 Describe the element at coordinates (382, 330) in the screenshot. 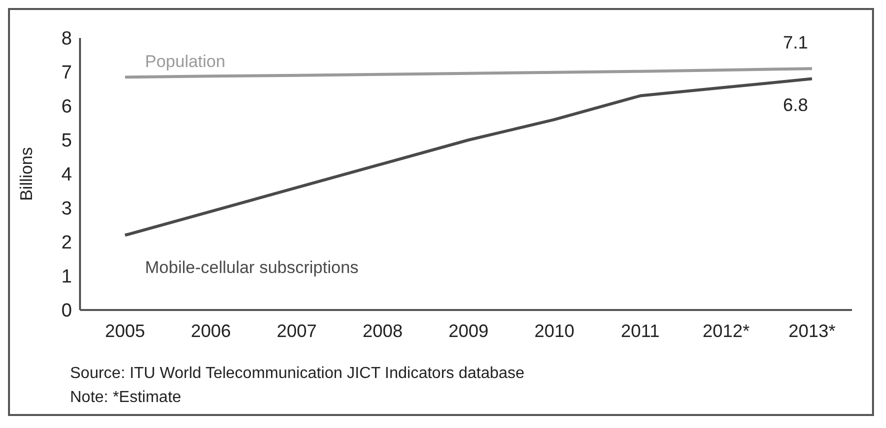

I see `x-tick-label: 2008` at that location.